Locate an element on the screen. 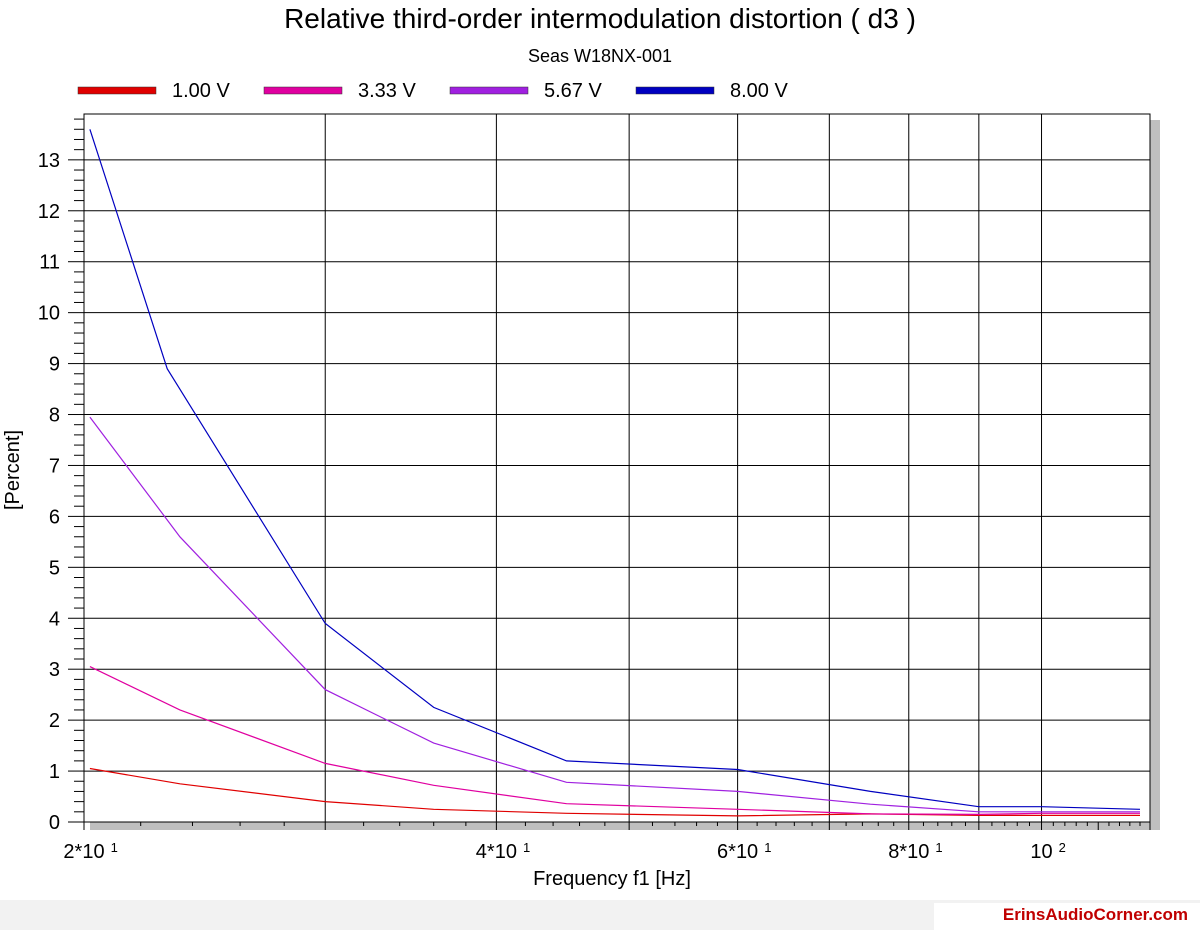 This screenshot has height=930, width=1200. x-tick-label: 8*10 is located at coordinates (908, 852).